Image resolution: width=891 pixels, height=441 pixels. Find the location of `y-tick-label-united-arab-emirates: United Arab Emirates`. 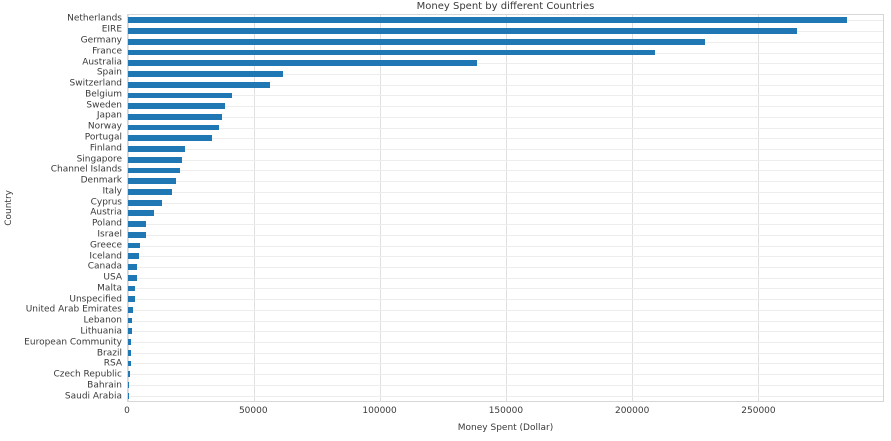

y-tick-label-united-arab-emirates: United Arab Emirates is located at coordinates (73, 309).